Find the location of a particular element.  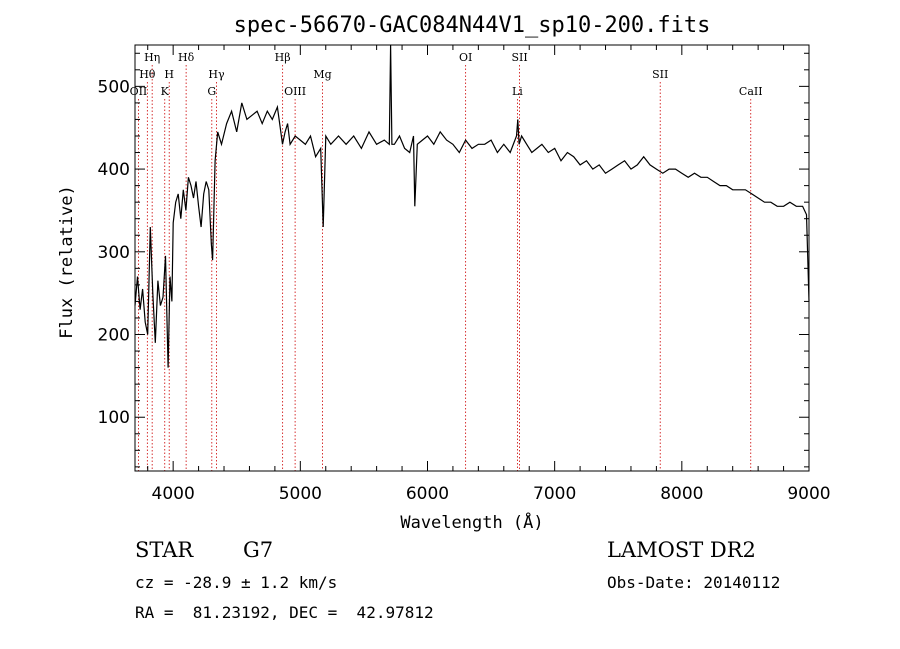

spectral-line-label: H is located at coordinates (169, 74).